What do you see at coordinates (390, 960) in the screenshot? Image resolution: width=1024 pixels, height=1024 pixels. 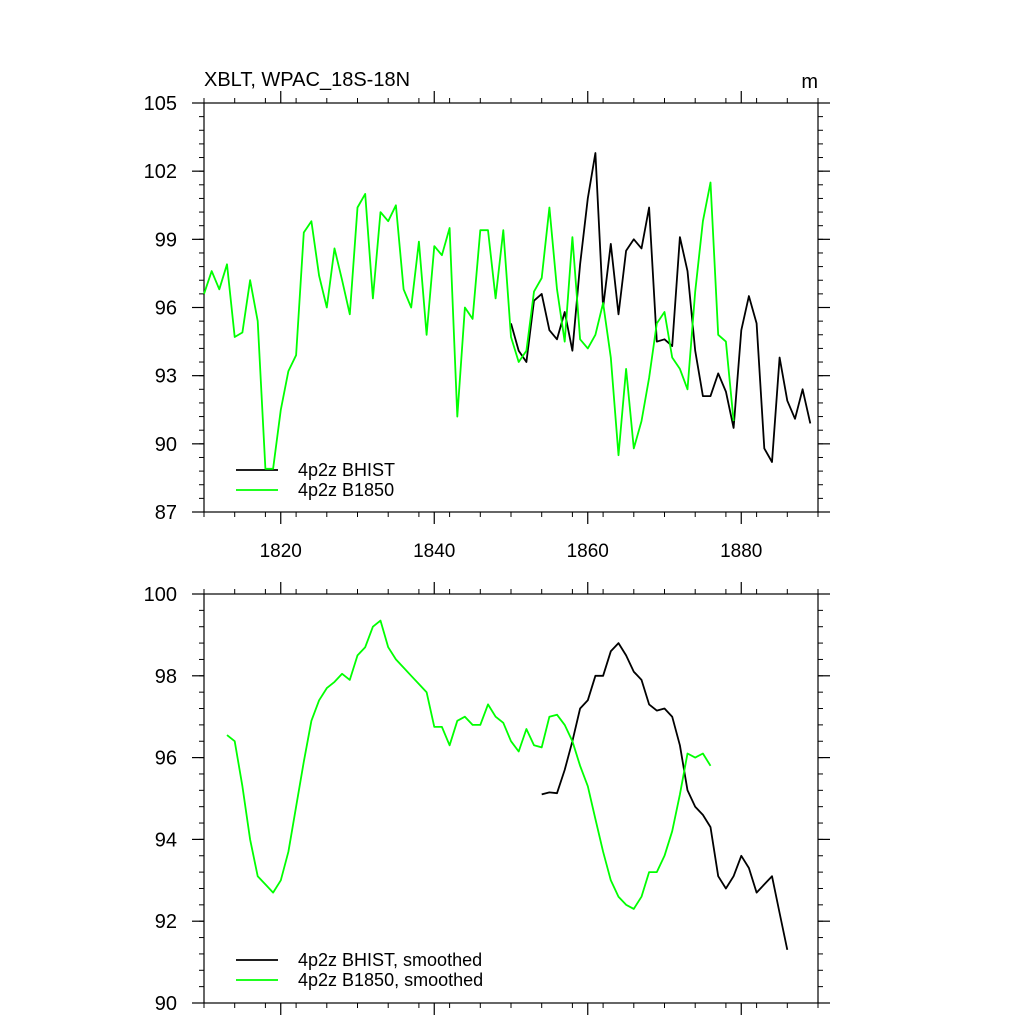 I see `legend-label: 4p2z BHIST, smoothed` at bounding box center [390, 960].